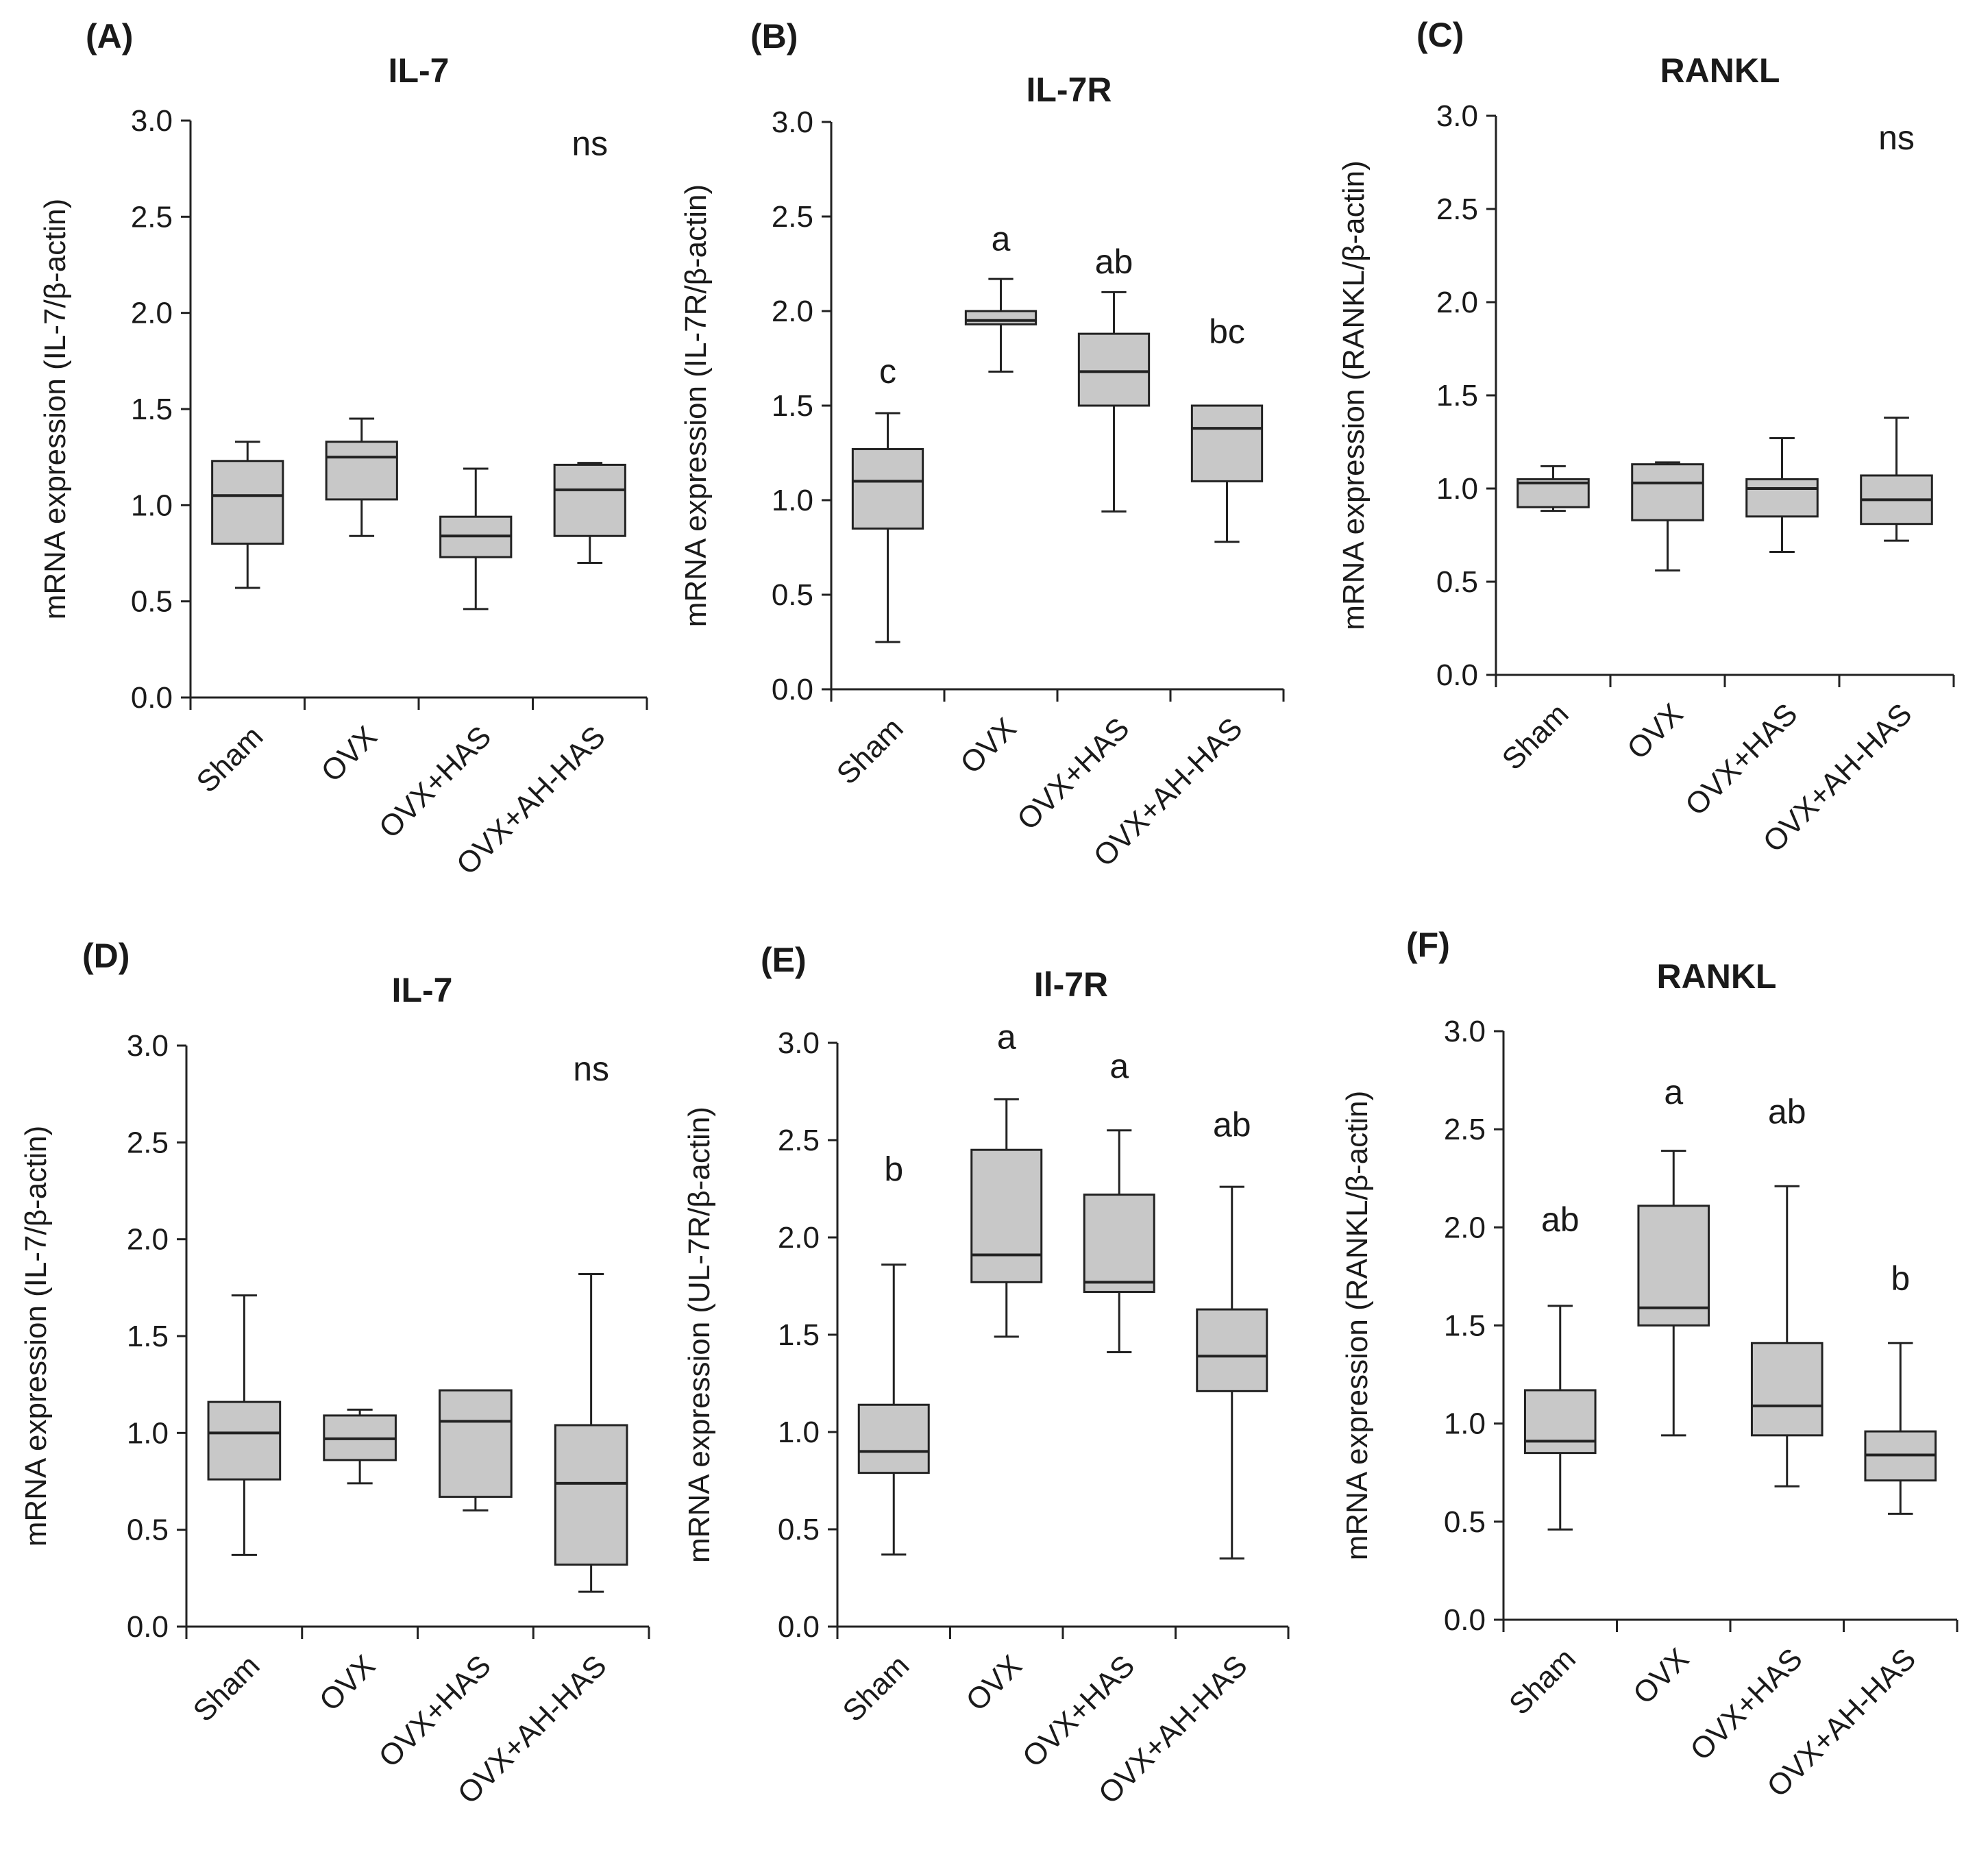 The height and width of the screenshot is (1876, 1977). I want to click on y-axis-label: mRNA expression (UL-7R/β-actin), so click(699, 1335).